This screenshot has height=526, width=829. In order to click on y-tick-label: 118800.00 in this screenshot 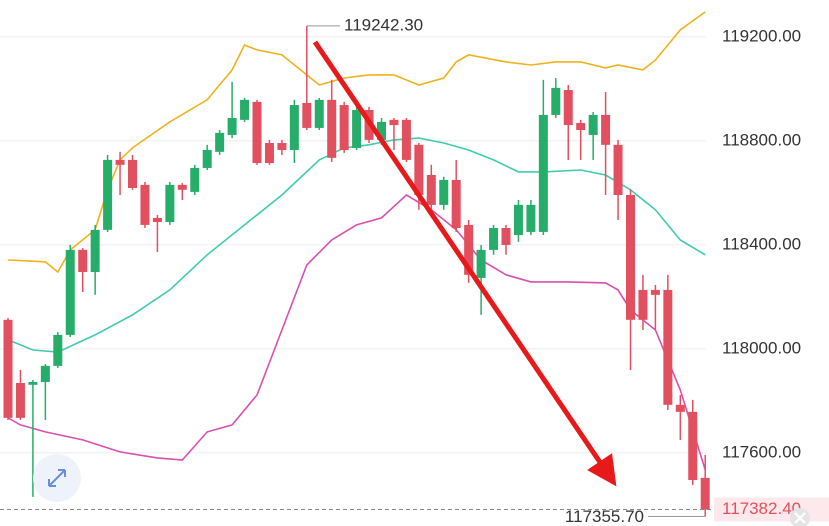, I will do `click(761, 139)`.